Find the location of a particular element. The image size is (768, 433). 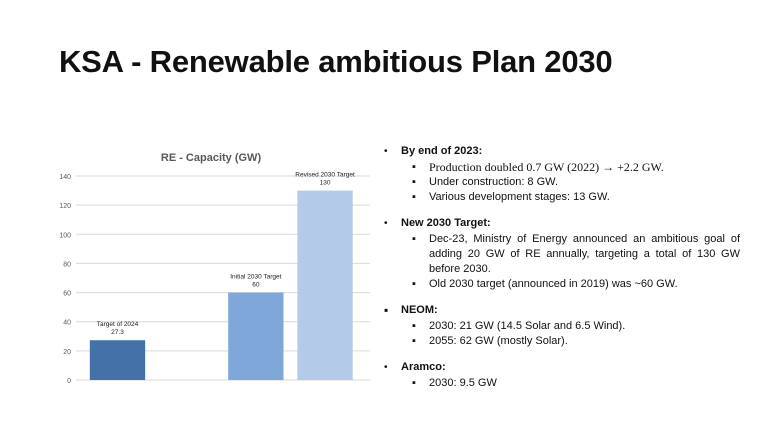

section-title: Aramco: is located at coordinates (562, 367).